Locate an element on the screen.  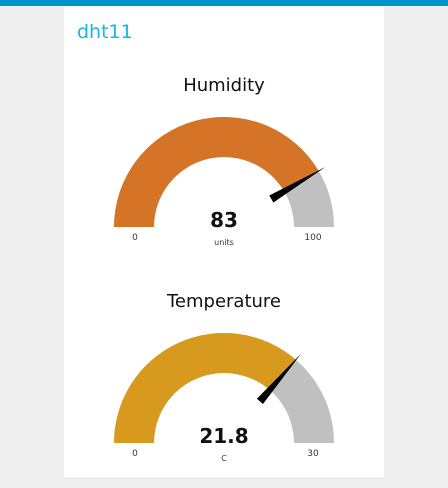
gauge-title: Humidity is located at coordinates (224, 85).